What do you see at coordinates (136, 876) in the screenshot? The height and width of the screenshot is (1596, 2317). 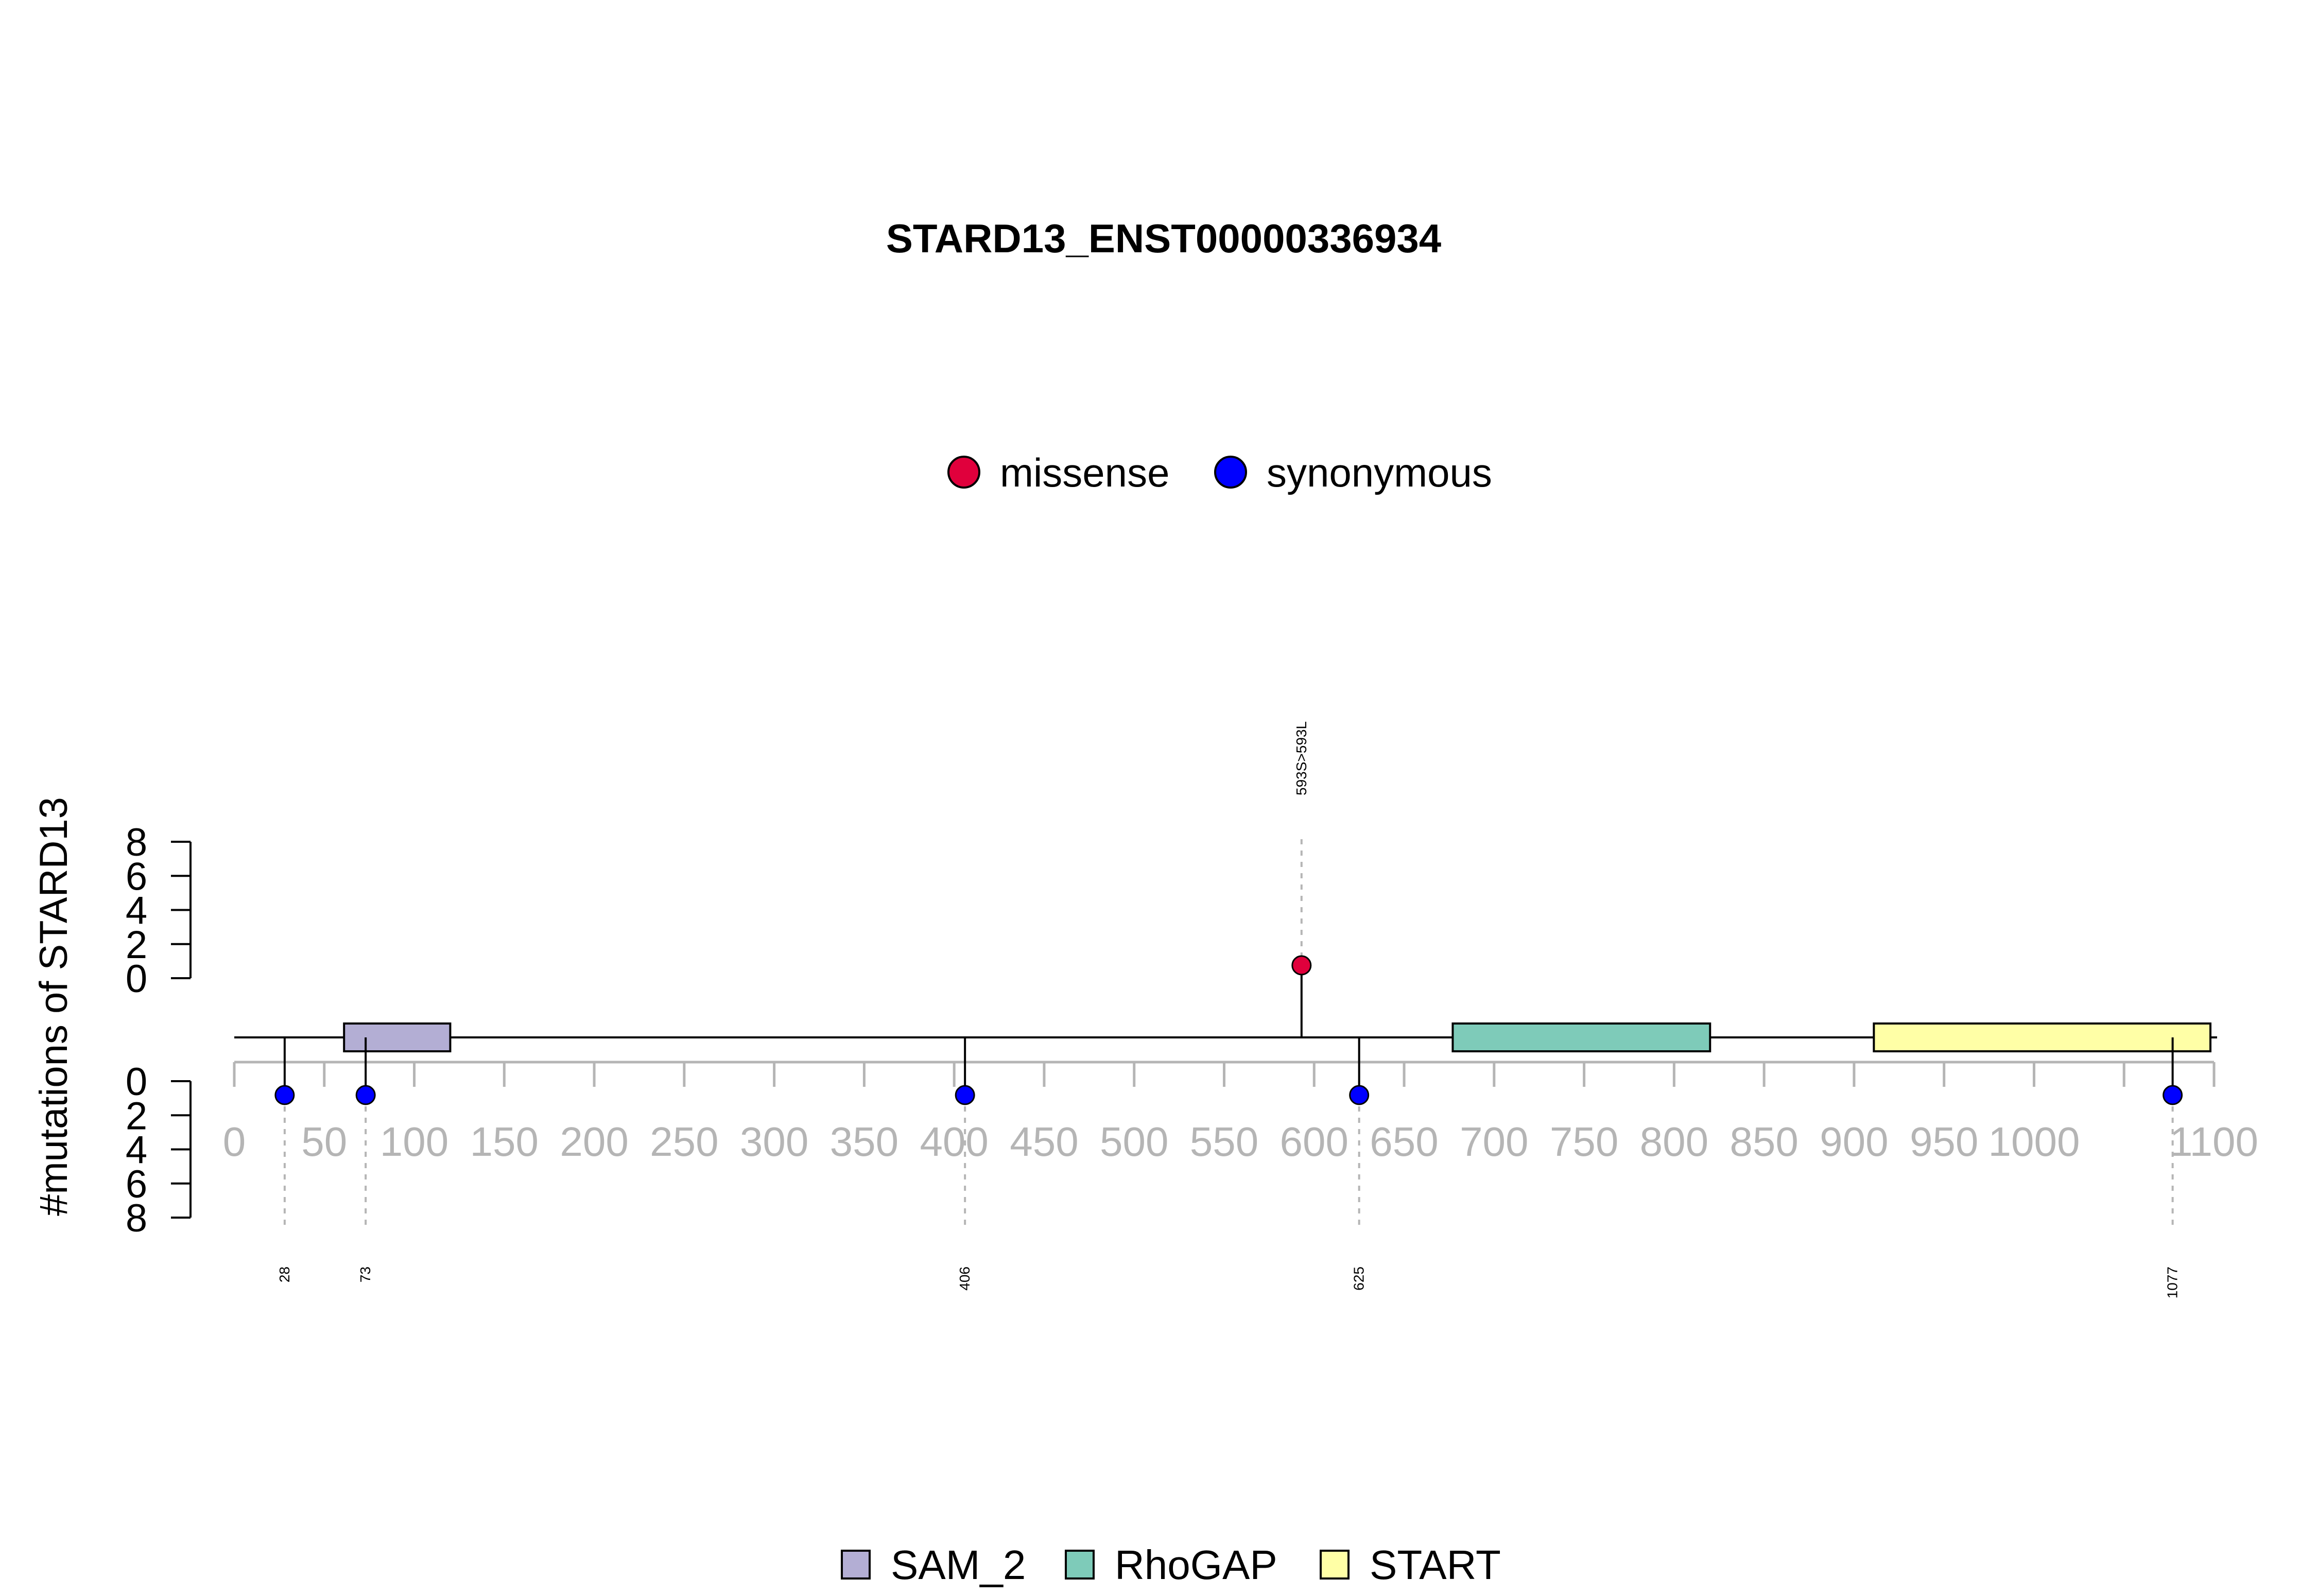 I see `y-top-tick-label: 6` at bounding box center [136, 876].